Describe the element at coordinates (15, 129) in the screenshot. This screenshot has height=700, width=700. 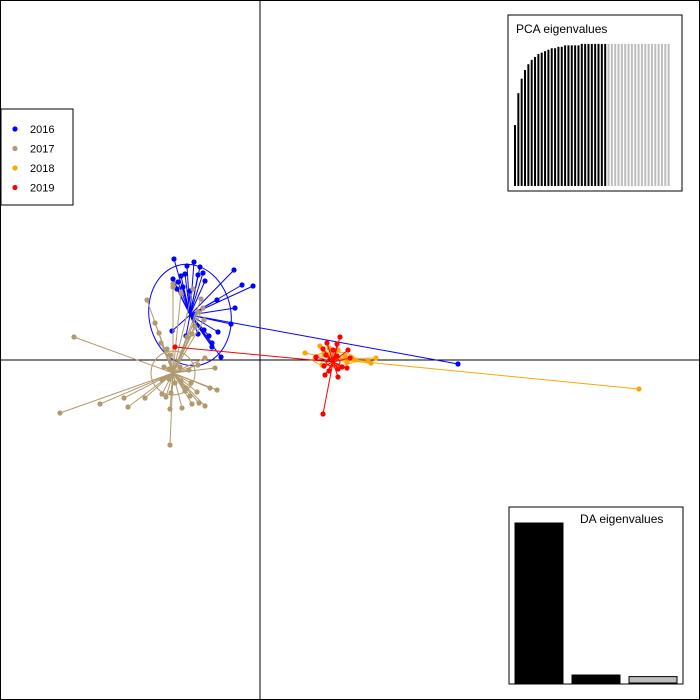
I see `legend-marker-2016` at that location.